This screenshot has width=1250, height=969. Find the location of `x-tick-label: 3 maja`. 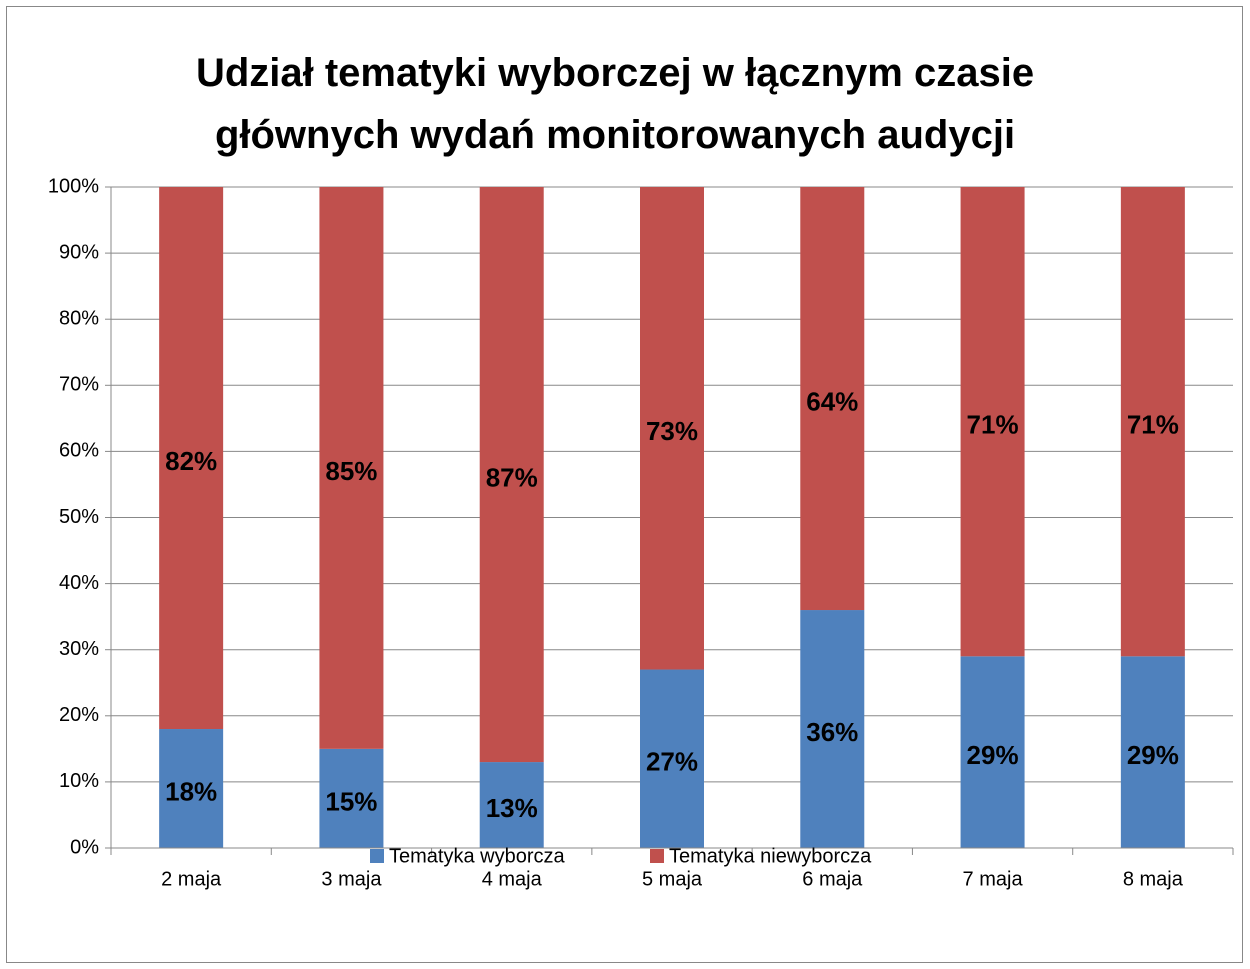

x-tick-label: 3 maja is located at coordinates (351, 879).